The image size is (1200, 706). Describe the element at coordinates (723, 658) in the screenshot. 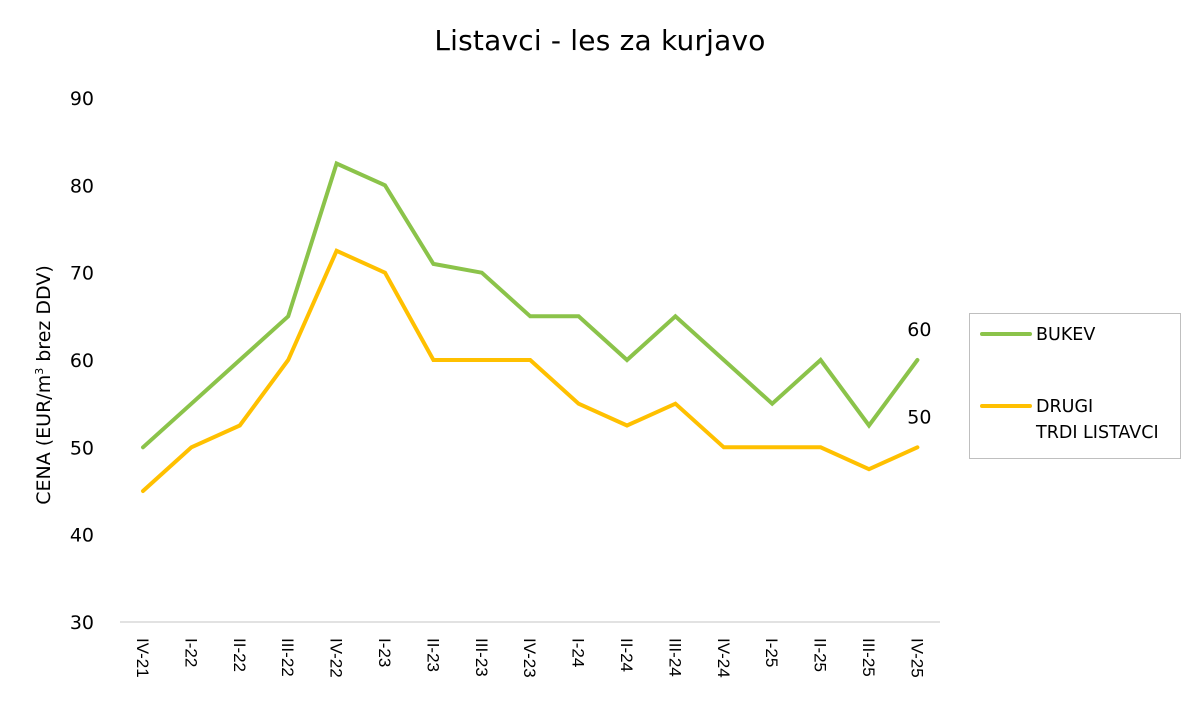

I see `x-tick-label: IV-24` at that location.